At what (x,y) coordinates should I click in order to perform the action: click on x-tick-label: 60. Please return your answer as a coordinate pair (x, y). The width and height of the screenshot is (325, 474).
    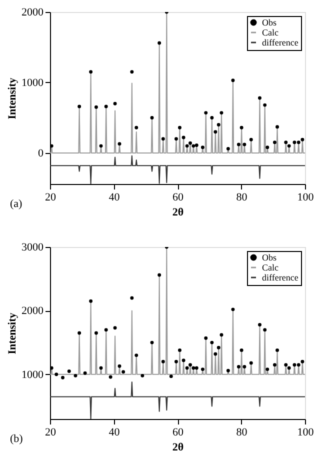
    Looking at the image, I should click on (178, 432).